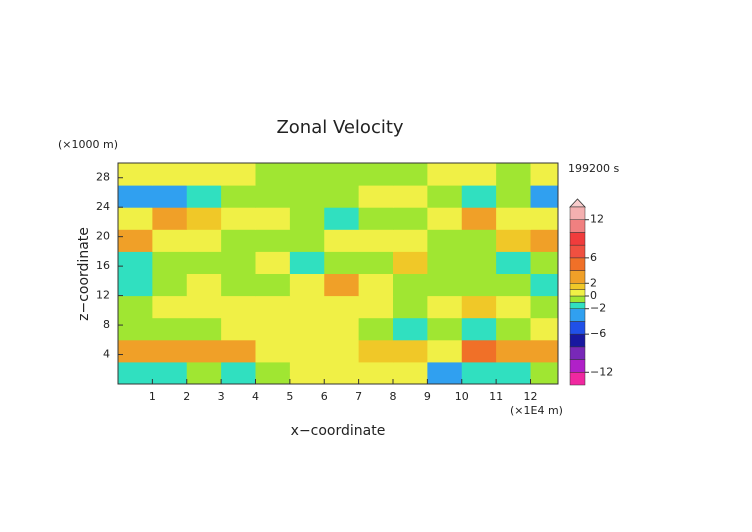 This screenshot has height=532, width=752. What do you see at coordinates (496, 396) in the screenshot?
I see `x-tick-label: 11` at bounding box center [496, 396].